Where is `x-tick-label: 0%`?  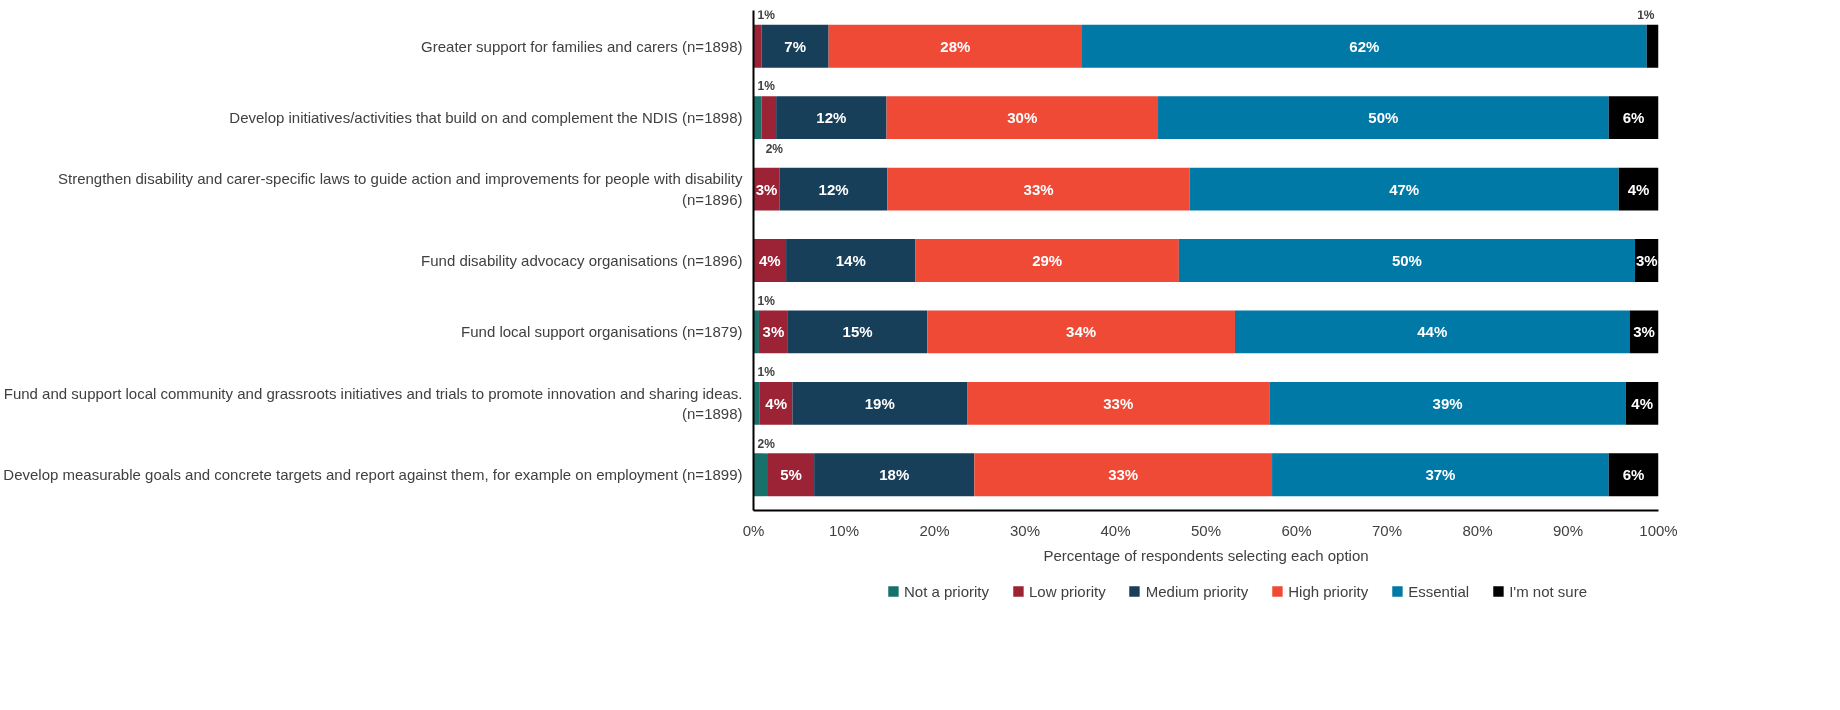
x-tick-label: 0% is located at coordinates (753, 530).